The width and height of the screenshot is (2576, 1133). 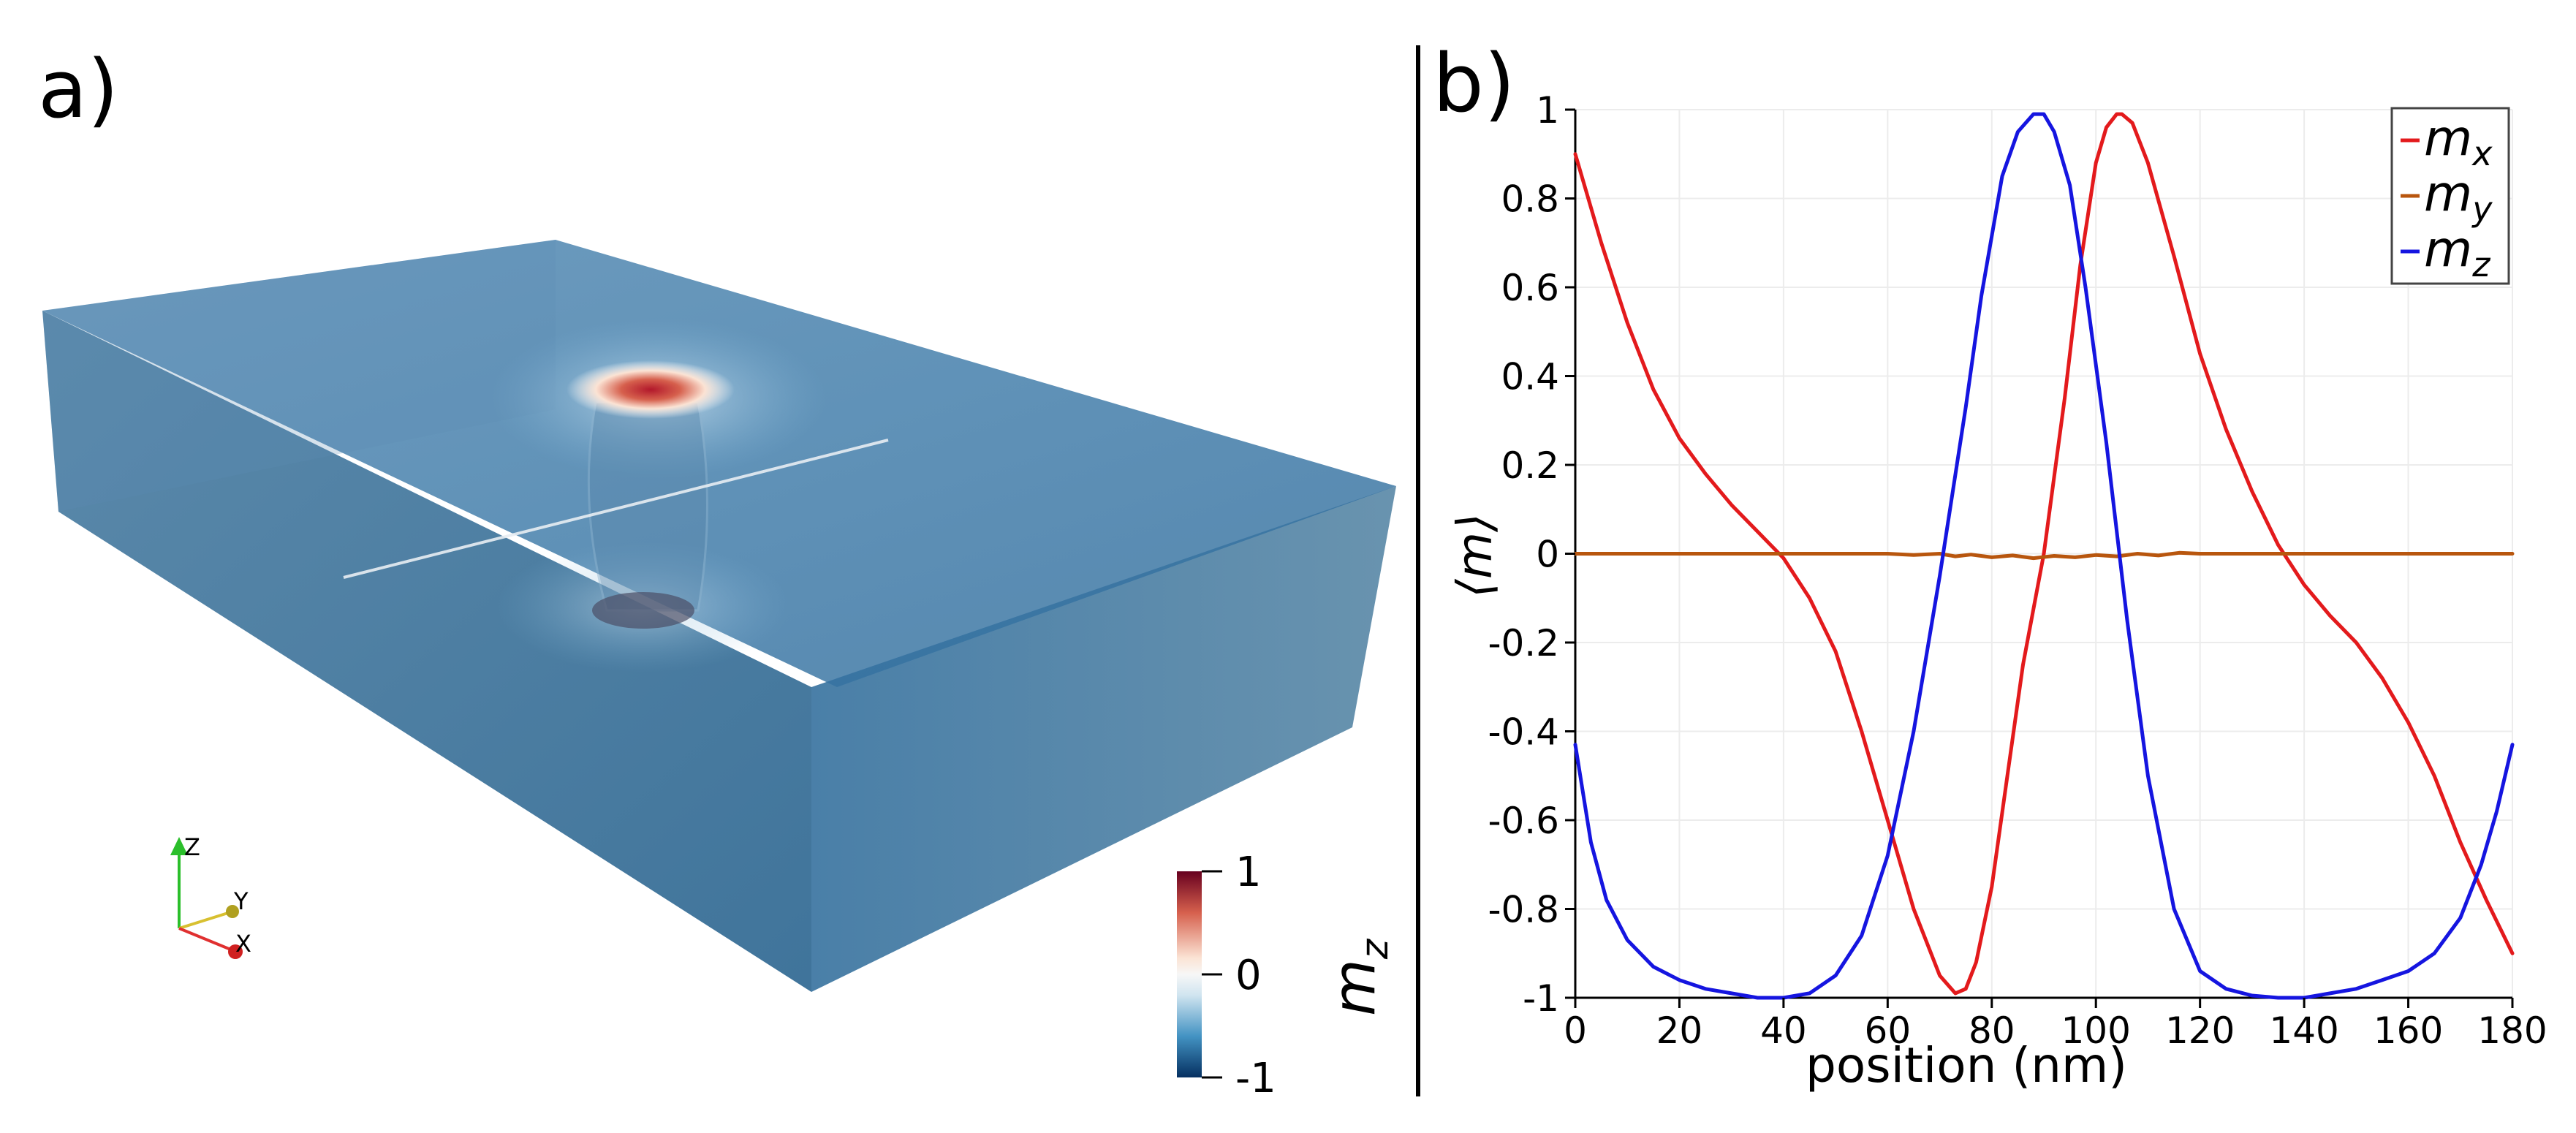 I want to click on legend-item-my: my, so click(x=2447, y=197).